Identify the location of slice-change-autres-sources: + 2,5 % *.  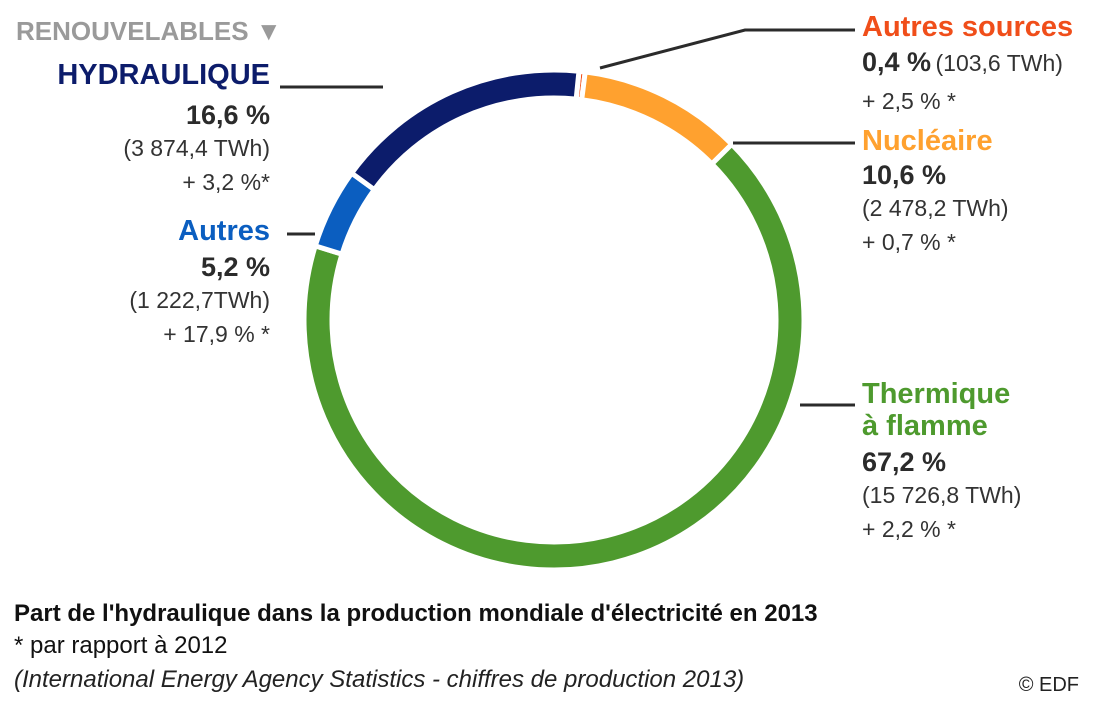
(909, 100).